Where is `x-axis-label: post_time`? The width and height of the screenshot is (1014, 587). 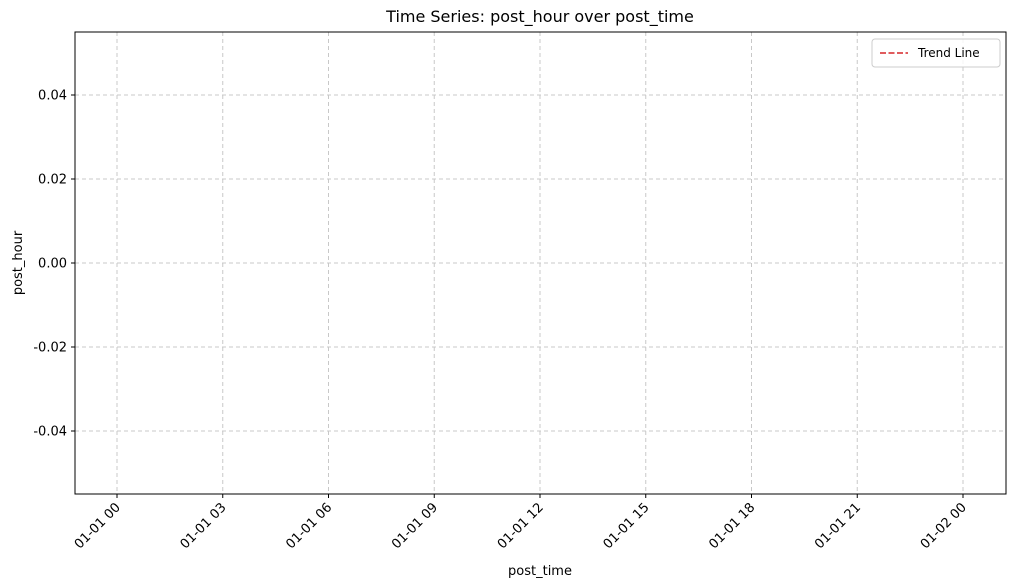
x-axis-label: post_time is located at coordinates (540, 571).